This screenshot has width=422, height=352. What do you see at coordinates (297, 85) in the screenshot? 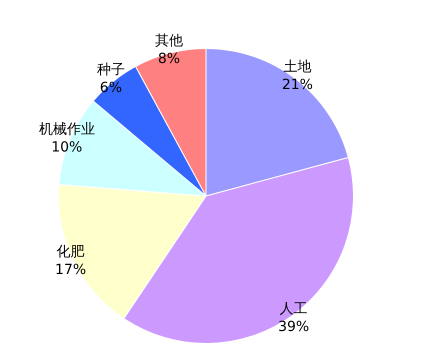
I see `data-label: 21%` at bounding box center [297, 85].